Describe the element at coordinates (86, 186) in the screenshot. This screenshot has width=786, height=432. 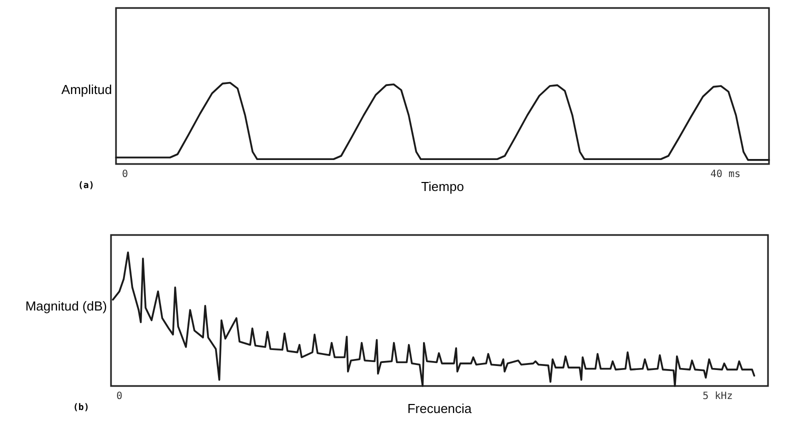
I see `text: (a)` at that location.